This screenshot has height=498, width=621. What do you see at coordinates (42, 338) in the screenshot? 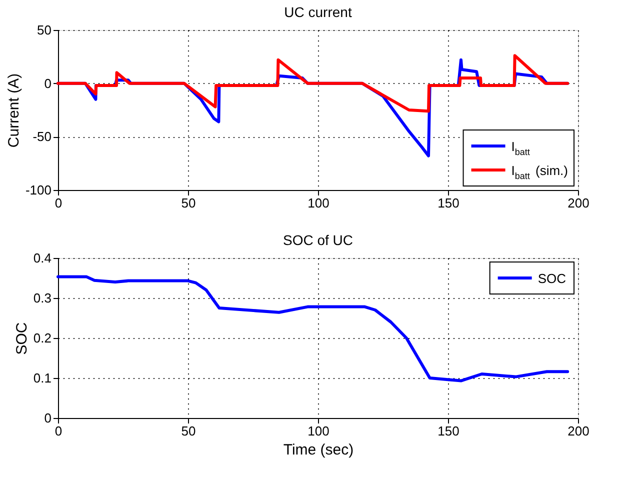
I see `y-tick-label: 0.2` at bounding box center [42, 338].